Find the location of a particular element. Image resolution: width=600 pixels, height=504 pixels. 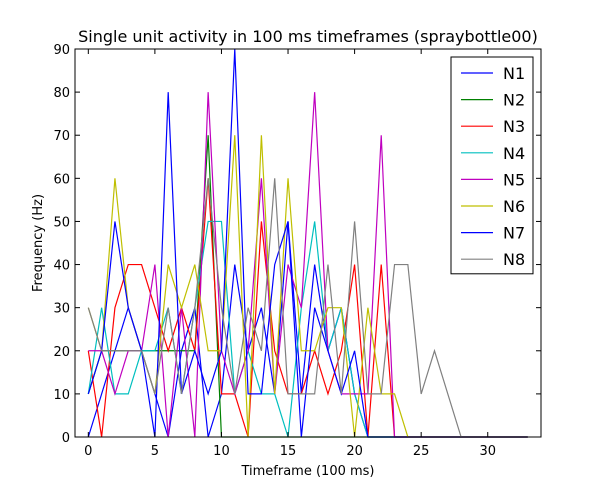

legend-label-n1: N1 is located at coordinates (514, 73).